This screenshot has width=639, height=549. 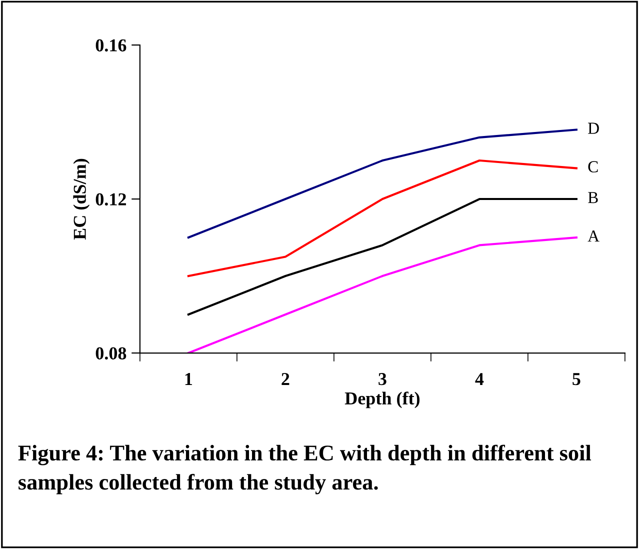 What do you see at coordinates (305, 469) in the screenshot?
I see `caption: Figure 4: The variation in the EC with depth in different soil samples collected from the study area.` at bounding box center [305, 469].